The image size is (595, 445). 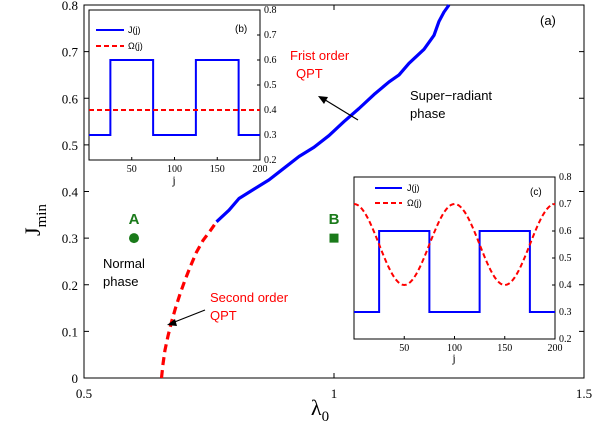 I want to click on x-axis-label-sub: 0, so click(x=326, y=417).